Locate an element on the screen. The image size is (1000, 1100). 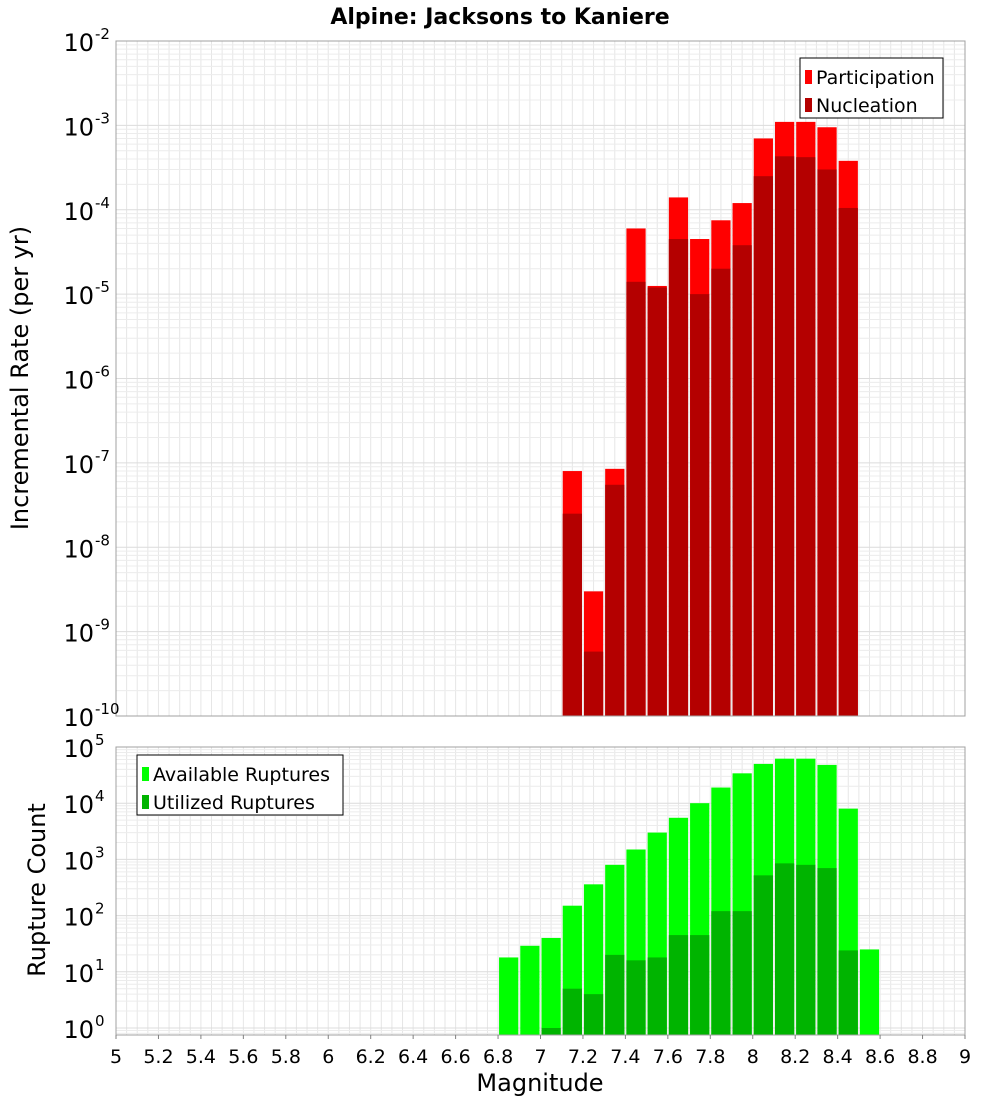
x-tick-label: 6.8 is located at coordinates (498, 1057).